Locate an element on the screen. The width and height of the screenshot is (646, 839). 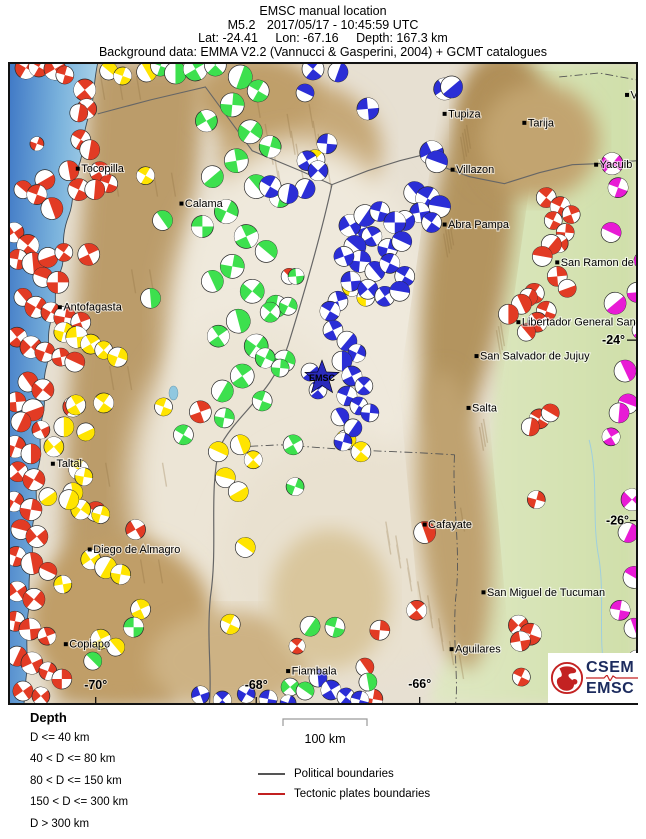
svg-text: Tarija is located at coordinates (541, 123).